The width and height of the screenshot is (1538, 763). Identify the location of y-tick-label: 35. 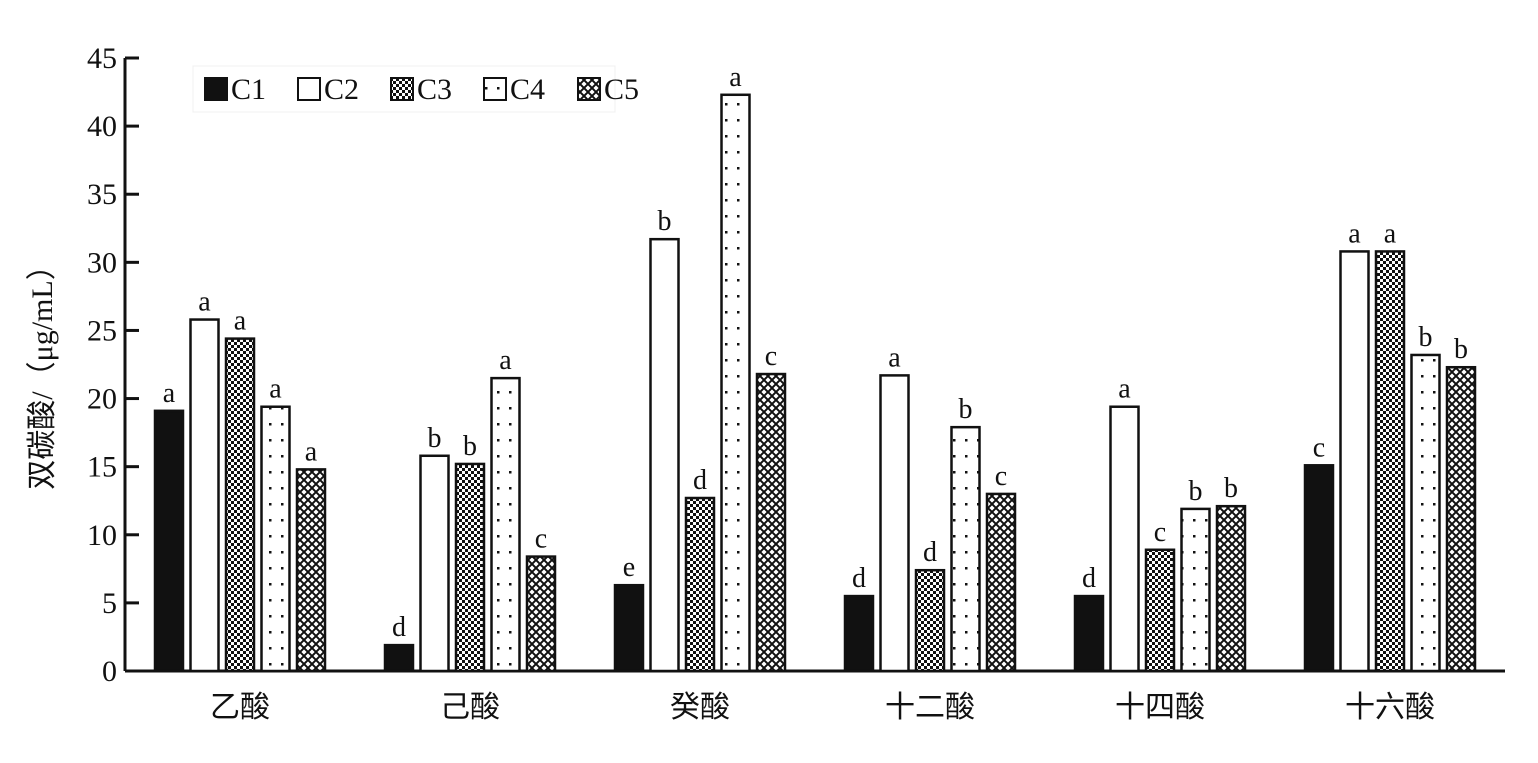
(102, 194).